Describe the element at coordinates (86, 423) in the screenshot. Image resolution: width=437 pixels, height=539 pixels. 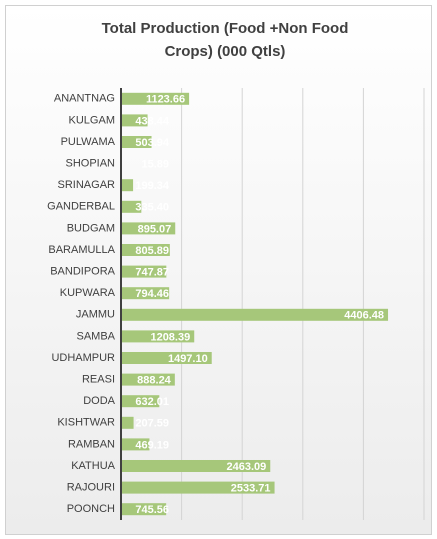
I see `y-tick-label: KISHTWAR` at that location.